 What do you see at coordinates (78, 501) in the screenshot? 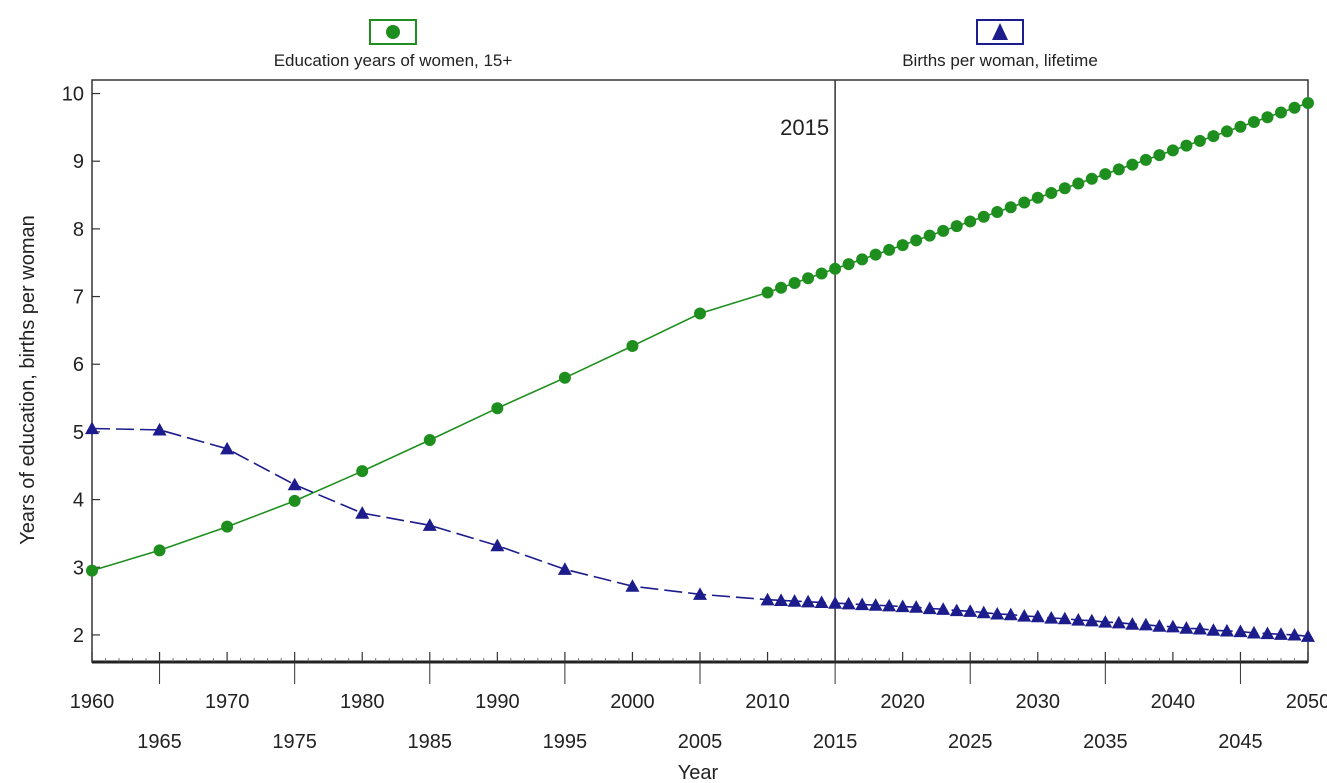
I see `y-tick-label: 4` at bounding box center [78, 501].